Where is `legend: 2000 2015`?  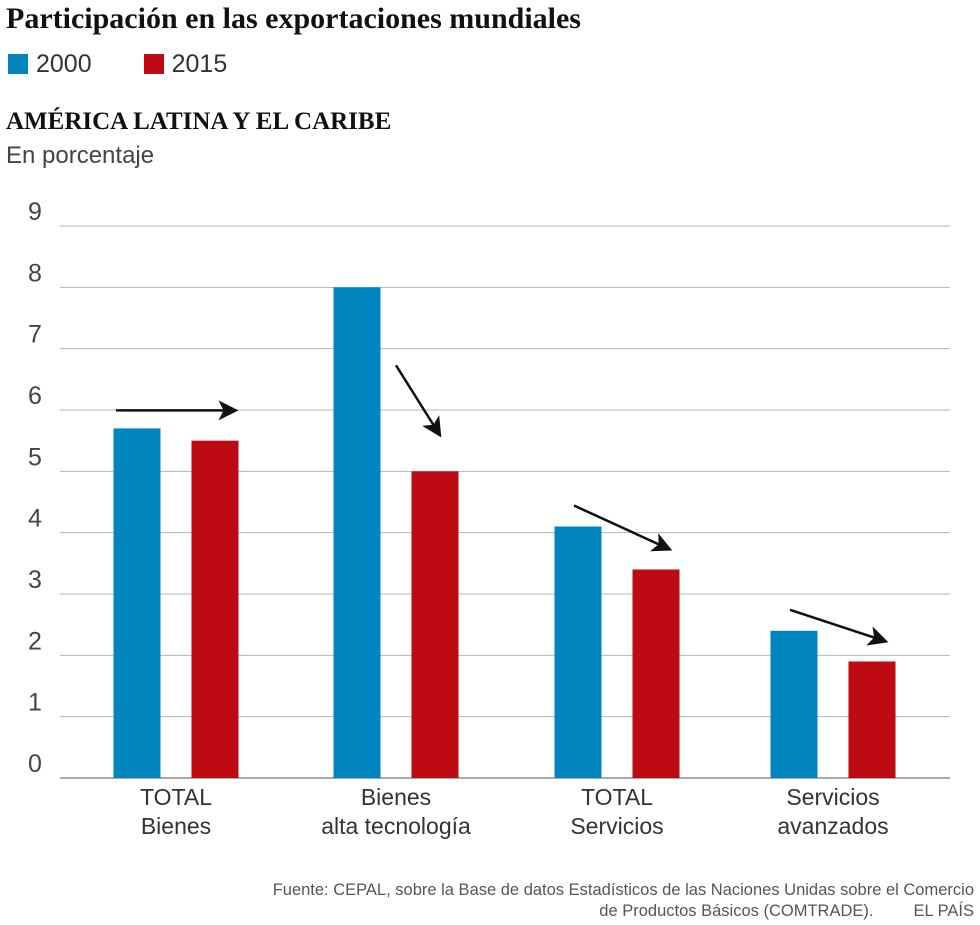 legend: 2000 2015 is located at coordinates (143, 64).